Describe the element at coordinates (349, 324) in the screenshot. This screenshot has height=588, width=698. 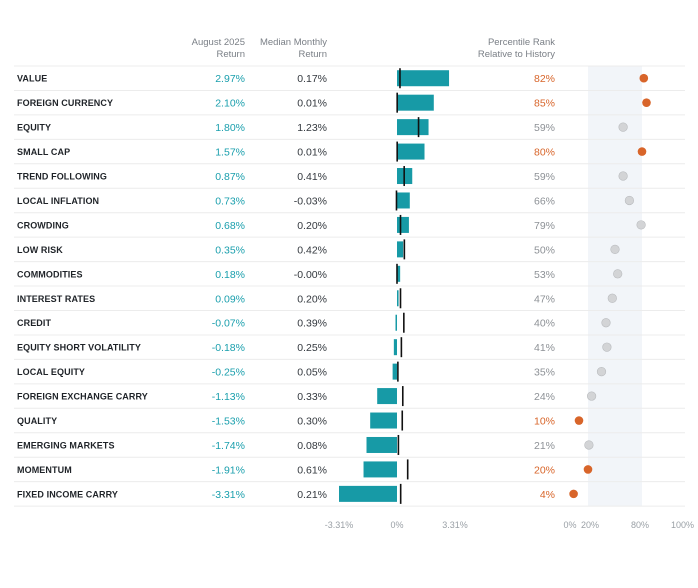
I see `factor-row: CREDIT -0.07% 0.39% 40%` at that location.